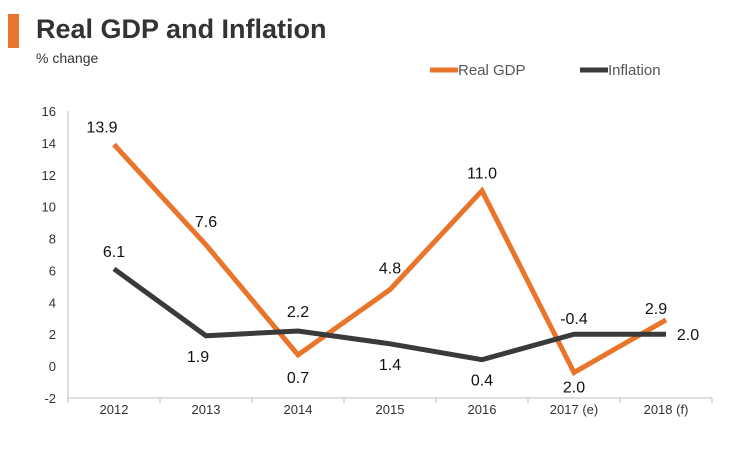 This screenshot has width=750, height=451. I want to click on x-tick-label: 2018 (f), so click(666, 409).